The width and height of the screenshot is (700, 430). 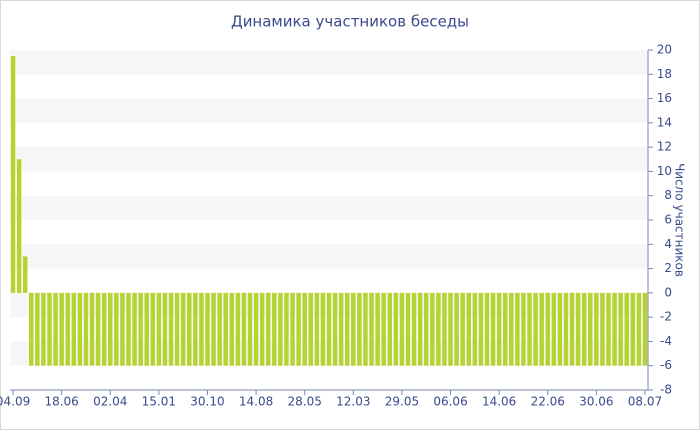 I want to click on y-tick-label: -6, so click(x=666, y=365).